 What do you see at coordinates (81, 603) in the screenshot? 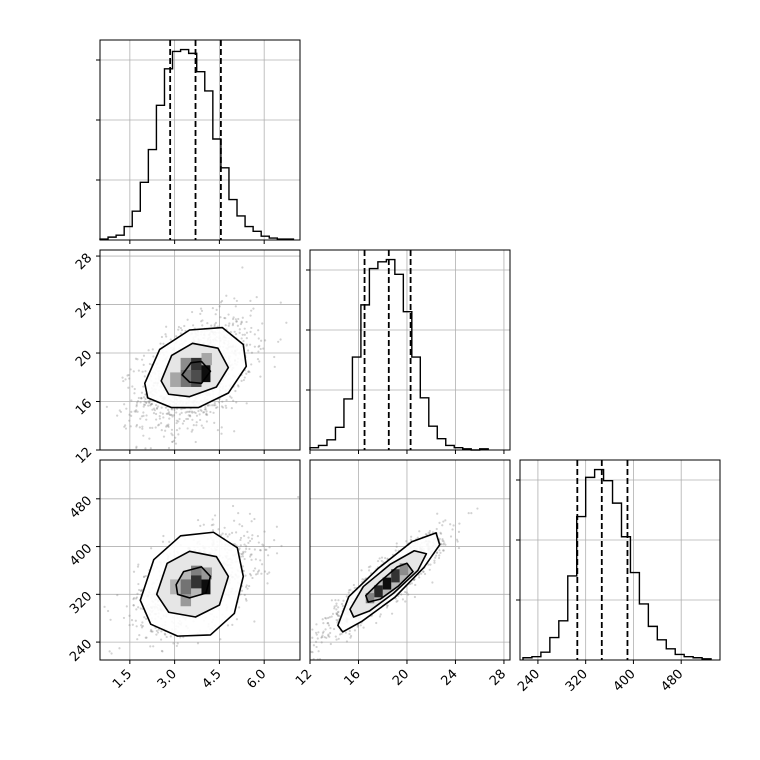
I see `y-tick-label: 320` at bounding box center [81, 603].